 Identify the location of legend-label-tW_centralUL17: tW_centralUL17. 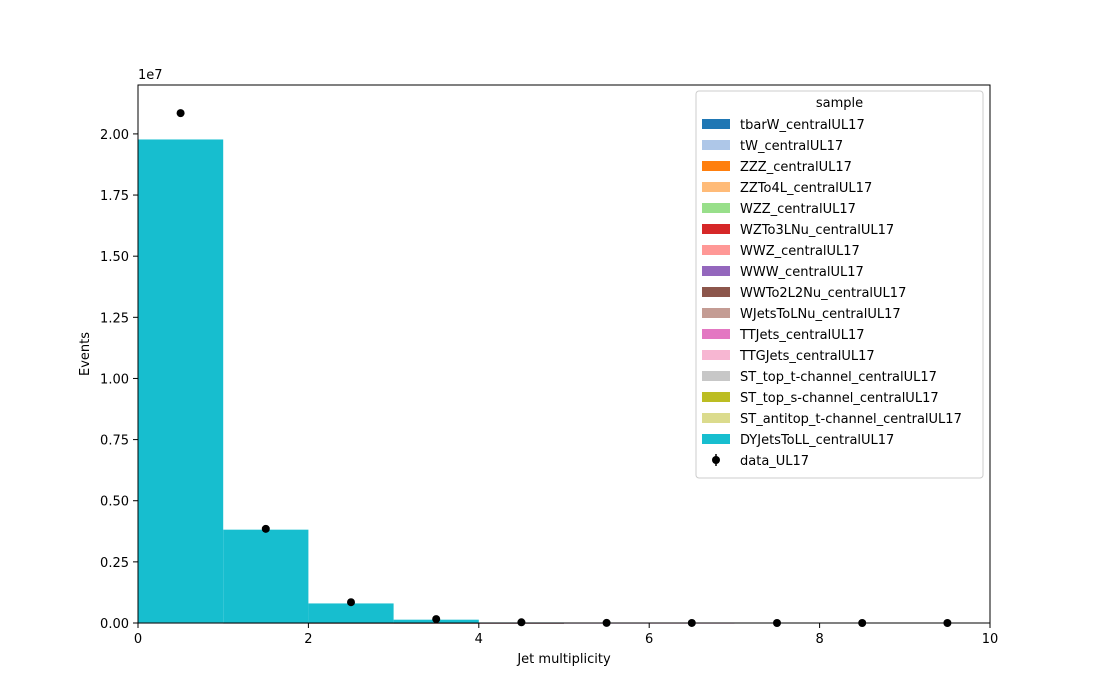
(791, 146).